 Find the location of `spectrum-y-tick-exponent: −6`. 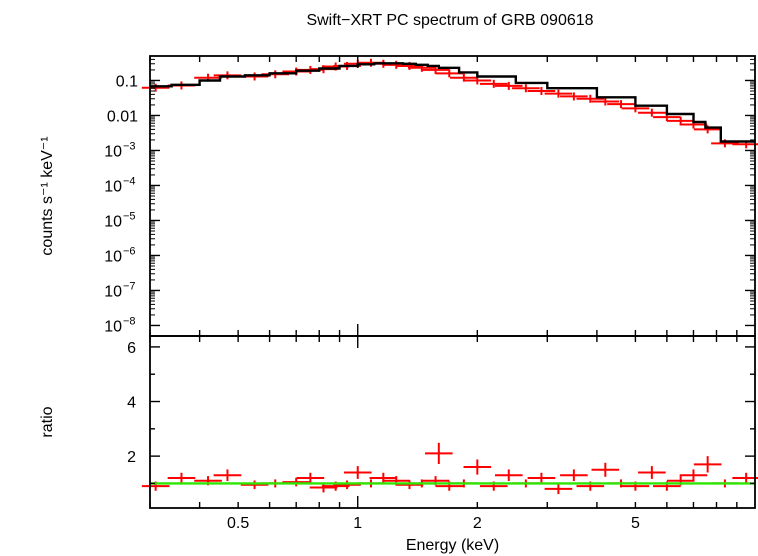

spectrum-y-tick-exponent: −6 is located at coordinates (129, 251).